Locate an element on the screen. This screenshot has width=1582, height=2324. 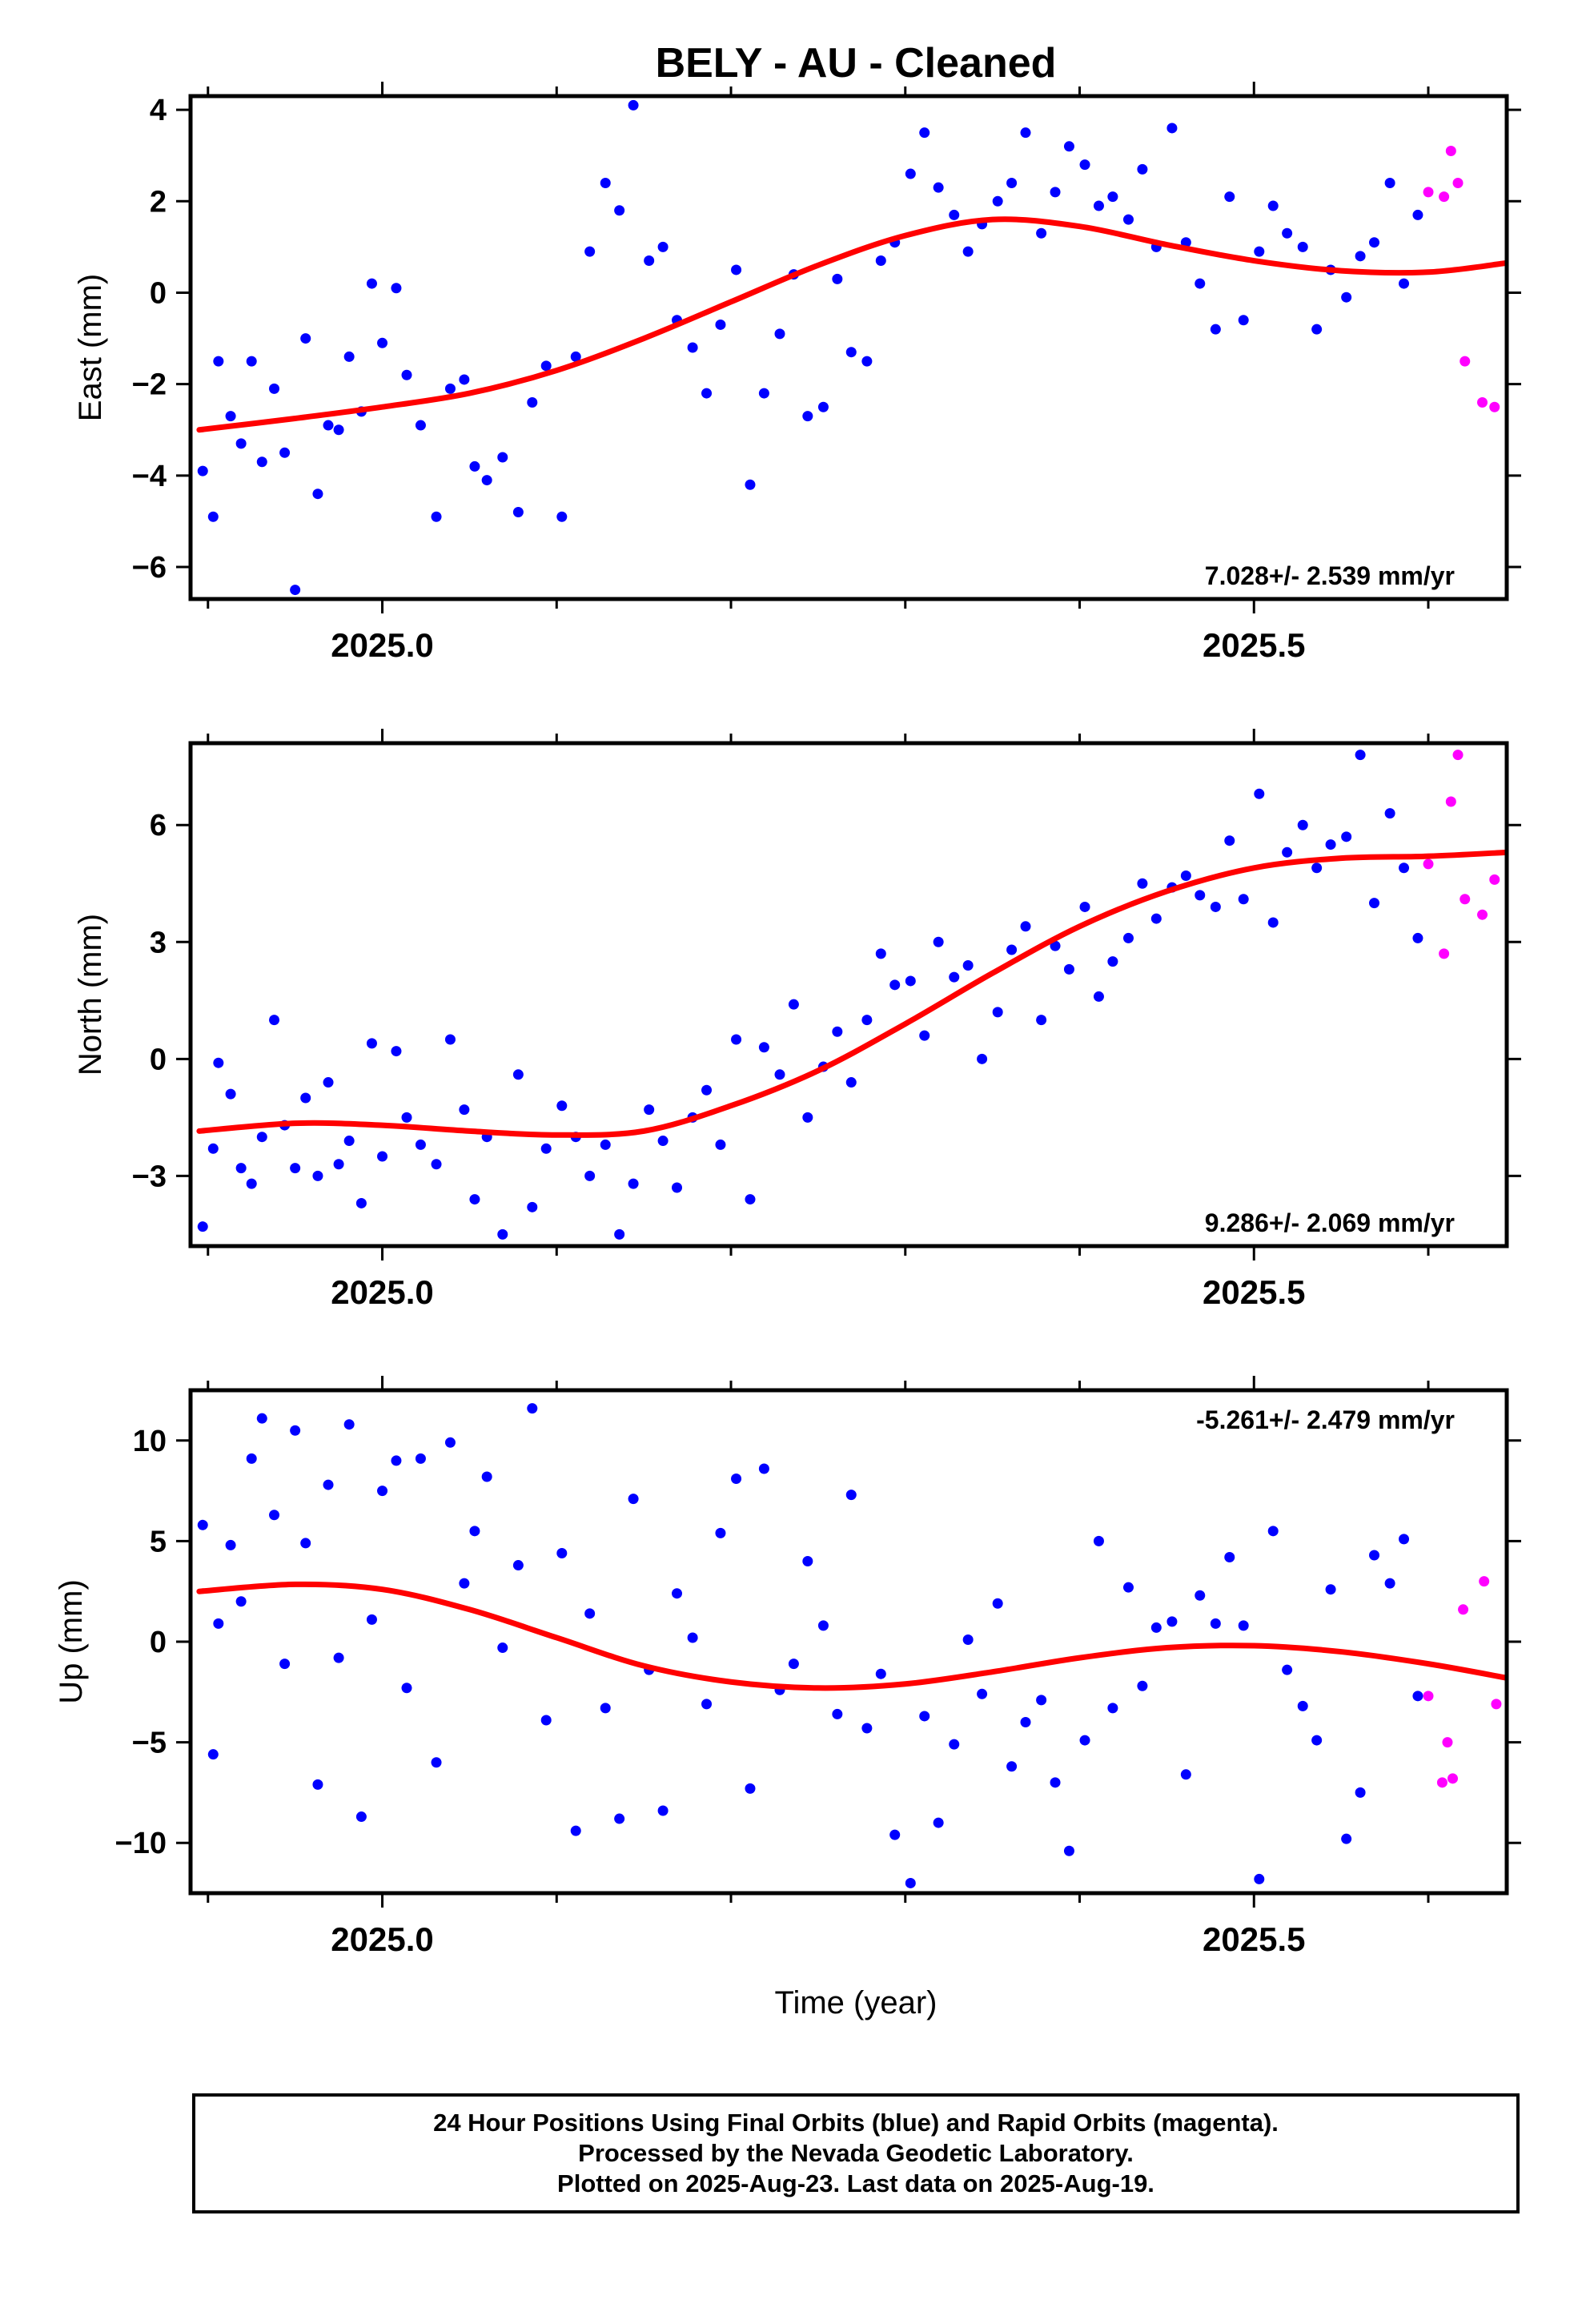
up-ytick-label: 5 is located at coordinates (158, 1541).